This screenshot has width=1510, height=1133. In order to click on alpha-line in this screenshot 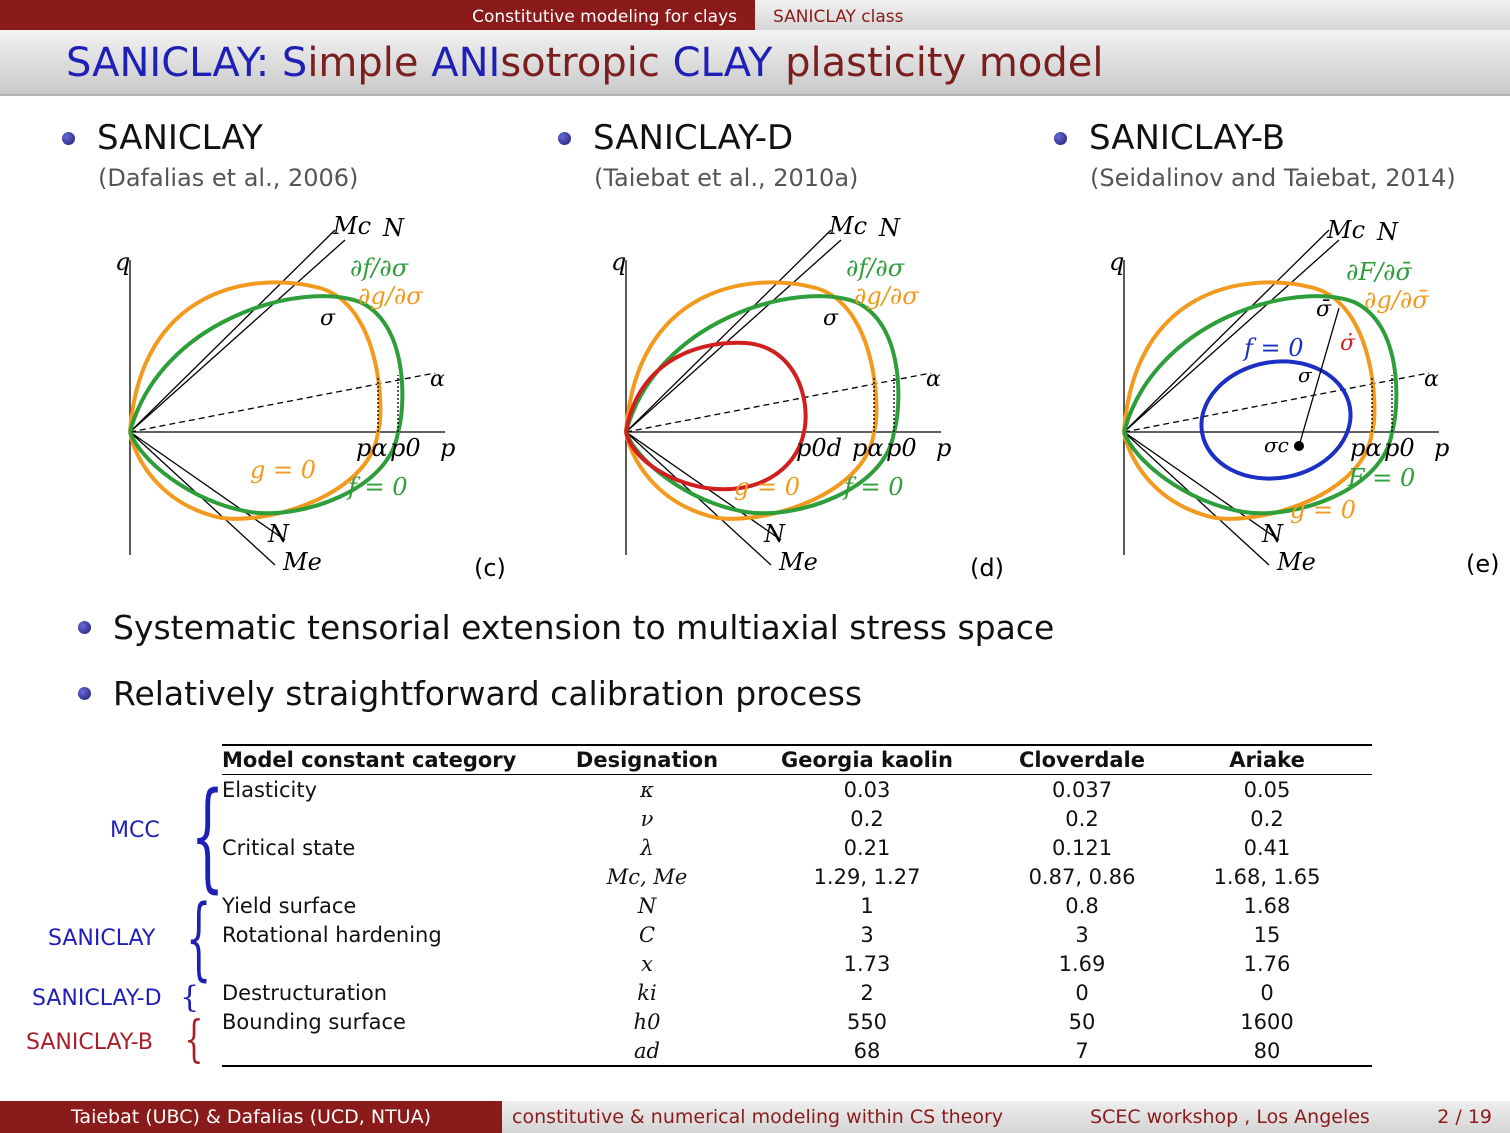, I will do `click(282, 402)`.